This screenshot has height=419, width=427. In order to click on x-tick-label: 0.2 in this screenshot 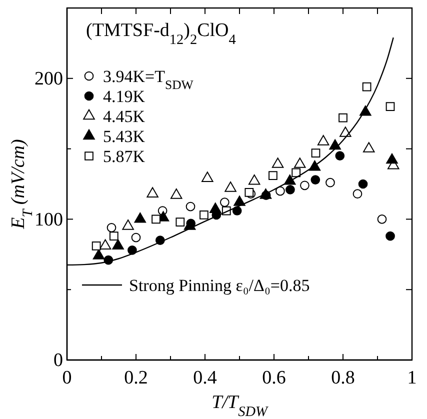, I will do `click(136, 377)`.